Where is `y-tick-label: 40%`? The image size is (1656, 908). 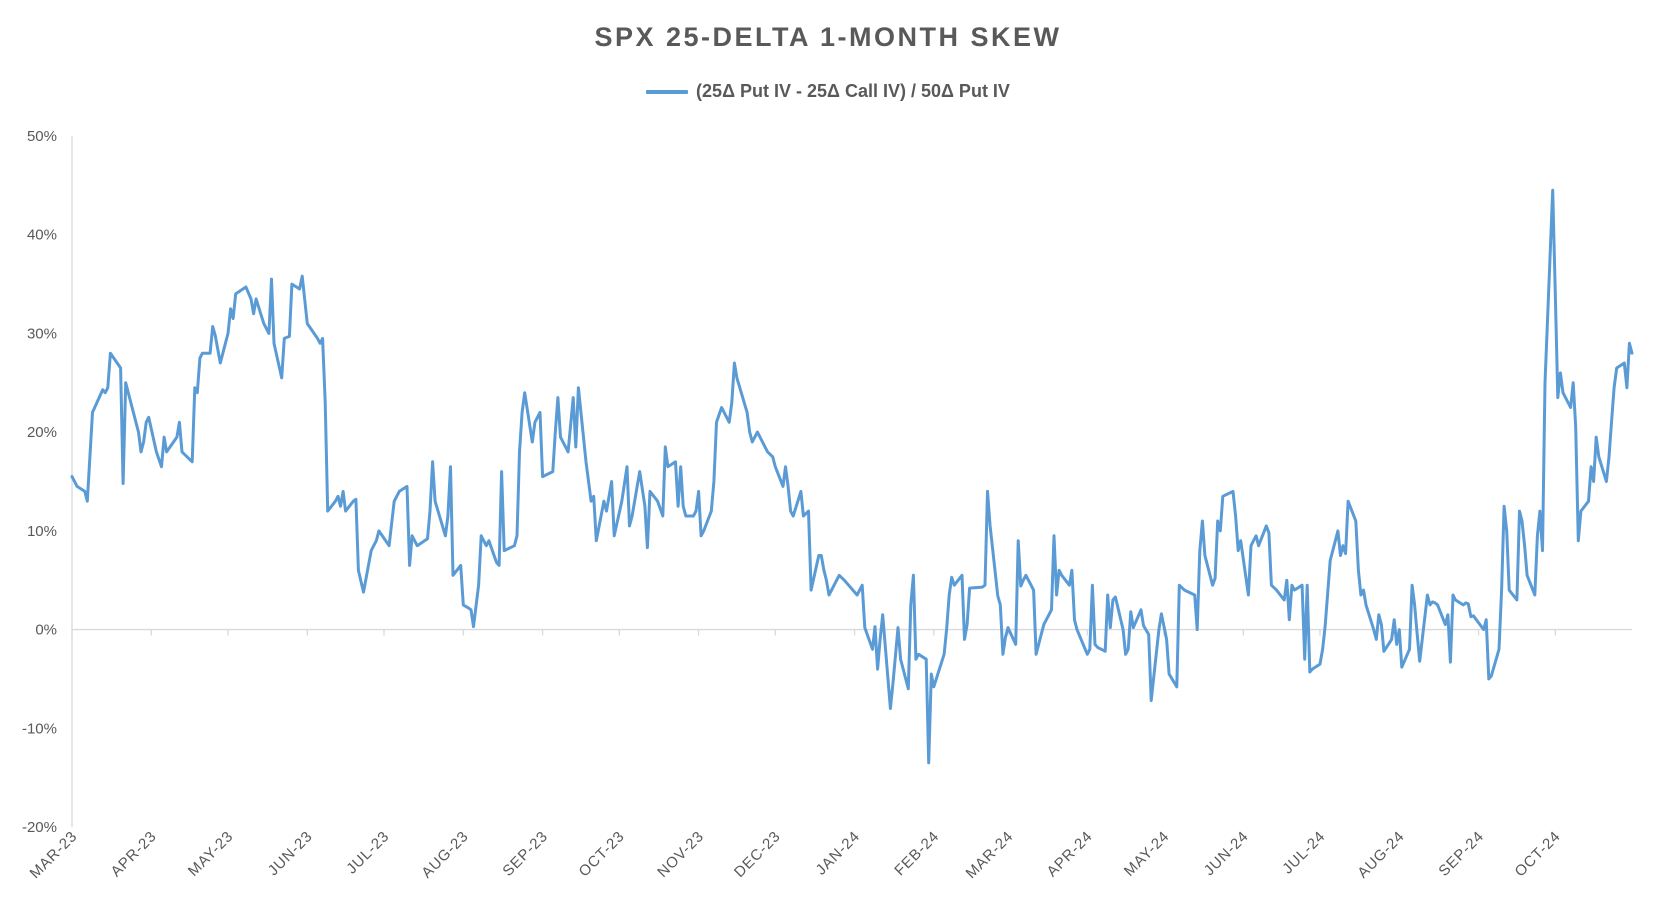
y-tick-label: 40% is located at coordinates (42, 235).